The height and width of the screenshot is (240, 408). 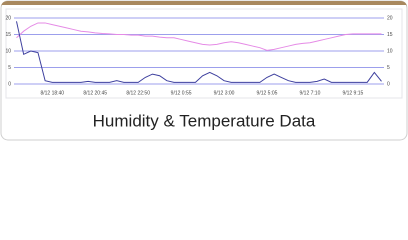 I want to click on chart-title: Humidity & Temperature Data, so click(x=204, y=120).